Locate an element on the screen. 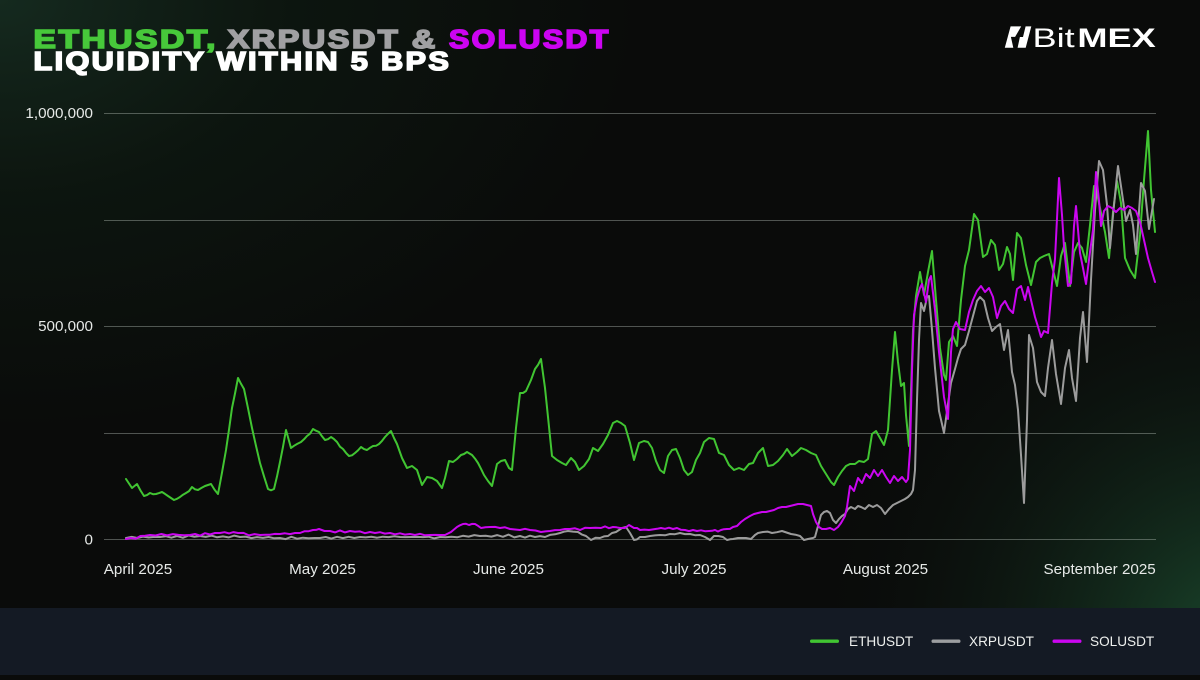 This screenshot has width=1200, height=680. svg-text: April 2025 is located at coordinates (138, 569).